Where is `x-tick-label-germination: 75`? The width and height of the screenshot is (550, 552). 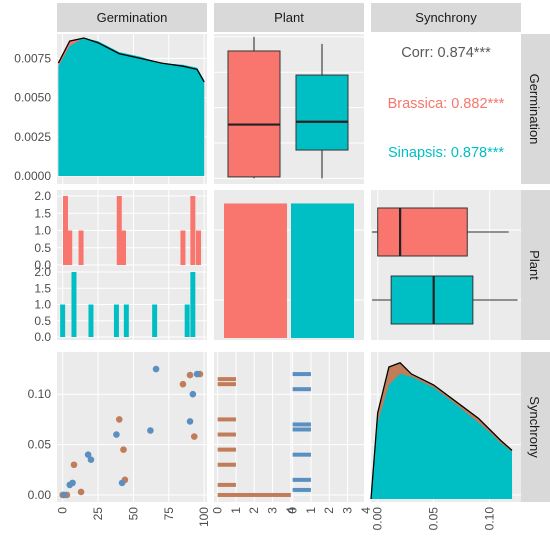 x-tick-label-germination: 75 is located at coordinates (169, 514).